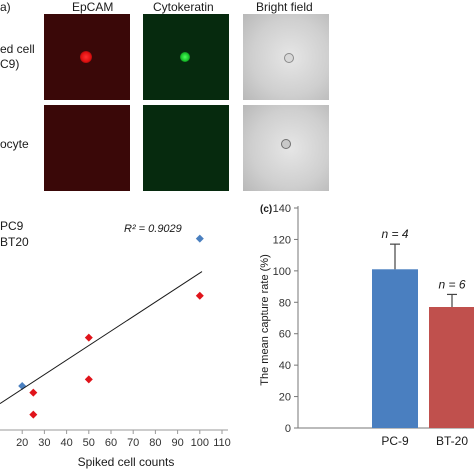 The image size is (474, 474). What do you see at coordinates (222, 443) in the screenshot?
I see `scatter-x-tick-label: 110` at bounding box center [222, 443].